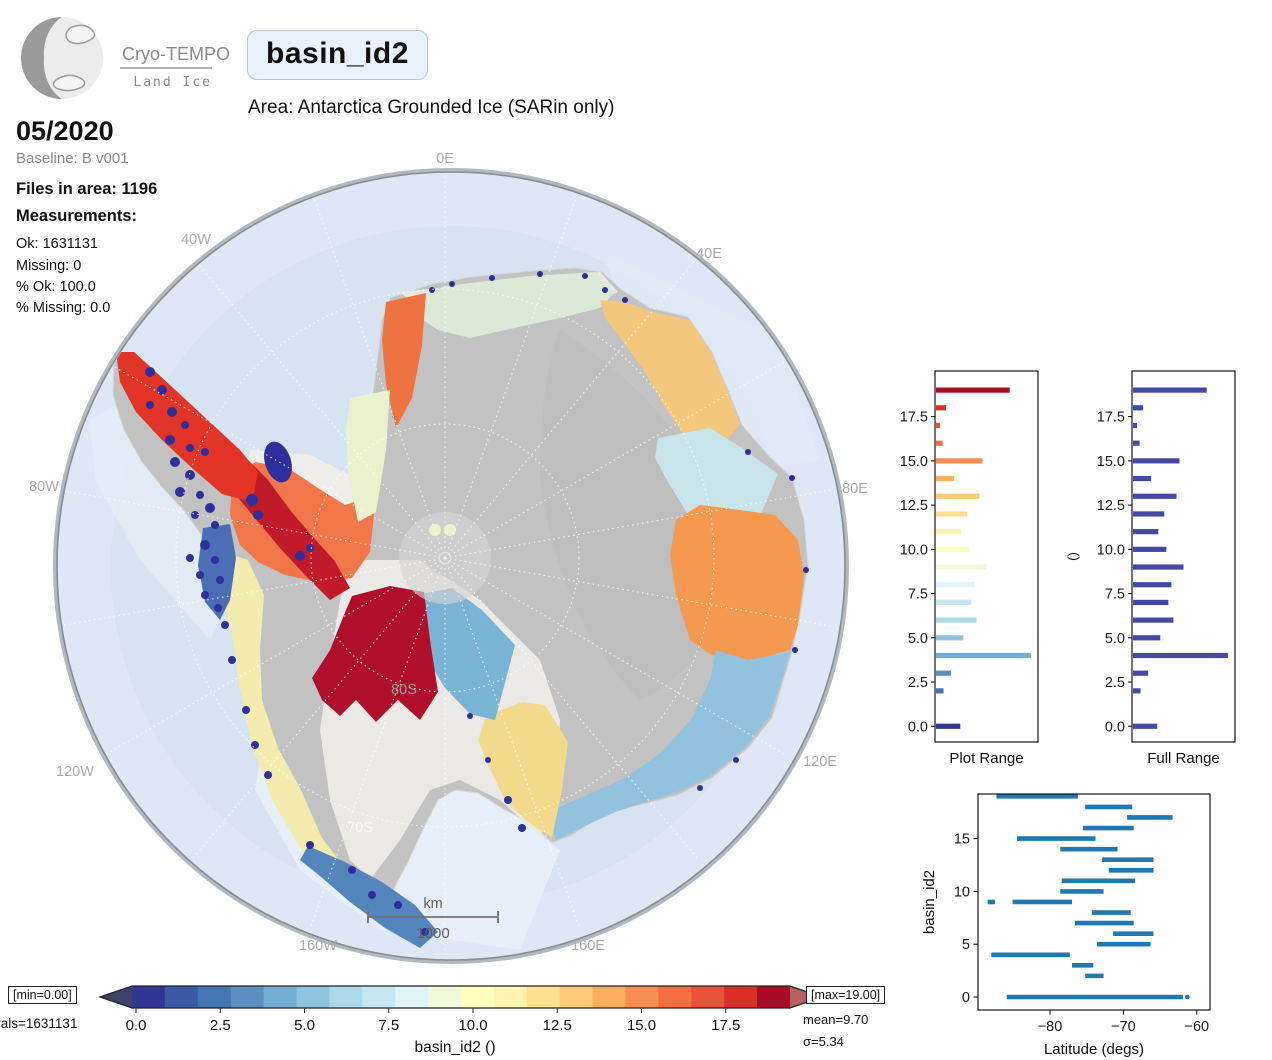  Describe the element at coordinates (1115, 639) in the screenshot. I see `y-tick-label: 5.0` at that location.